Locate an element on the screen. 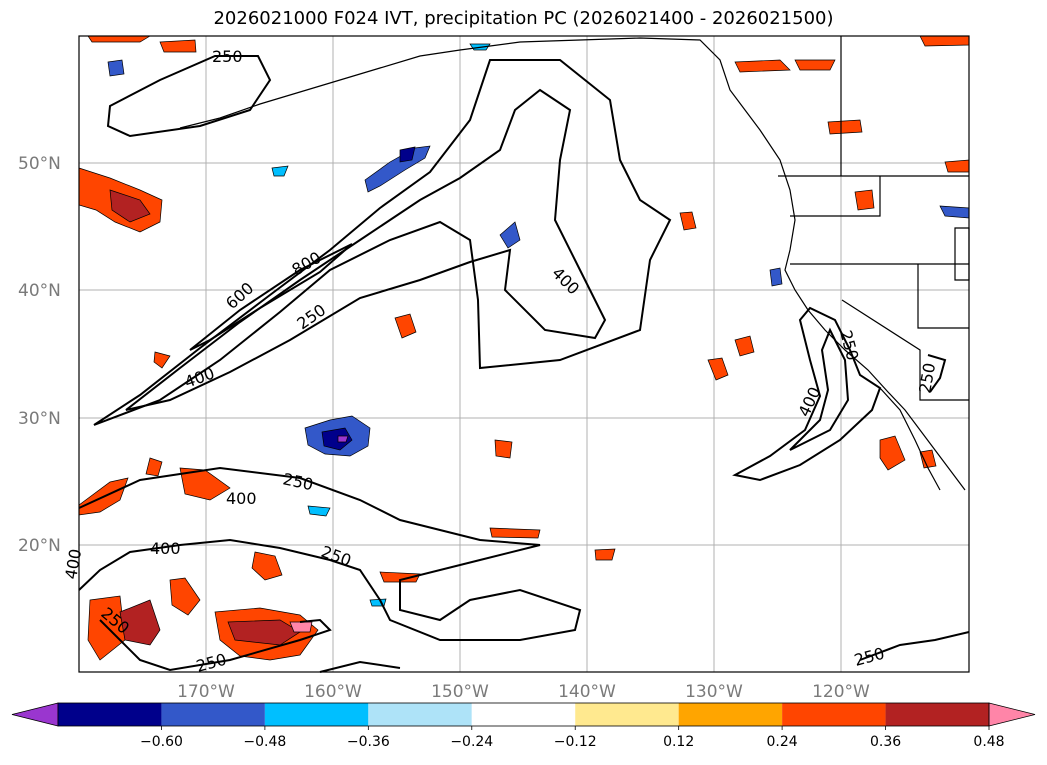 The height and width of the screenshot is (765, 1047). colorbar-tick-label: −0.48 is located at coordinates (264, 742).